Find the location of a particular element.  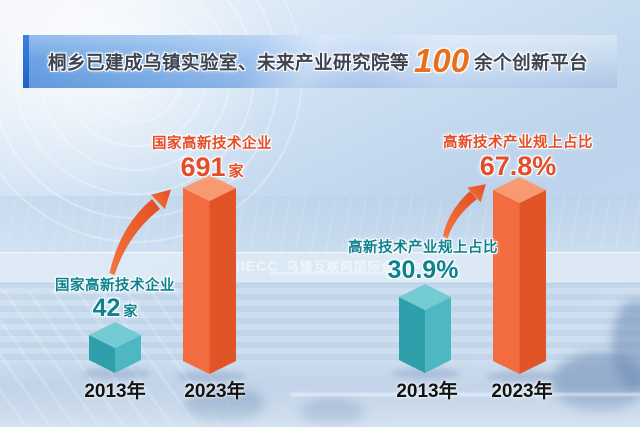

building-sign-logo: IIECC is located at coordinates (257, 266).